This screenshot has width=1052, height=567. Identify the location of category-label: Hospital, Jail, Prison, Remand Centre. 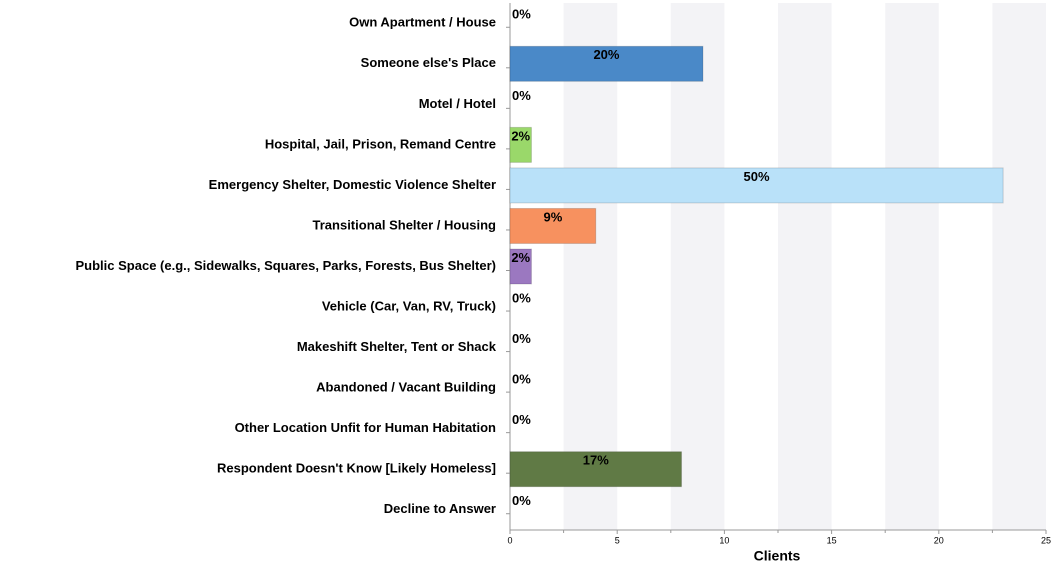
(380, 143).